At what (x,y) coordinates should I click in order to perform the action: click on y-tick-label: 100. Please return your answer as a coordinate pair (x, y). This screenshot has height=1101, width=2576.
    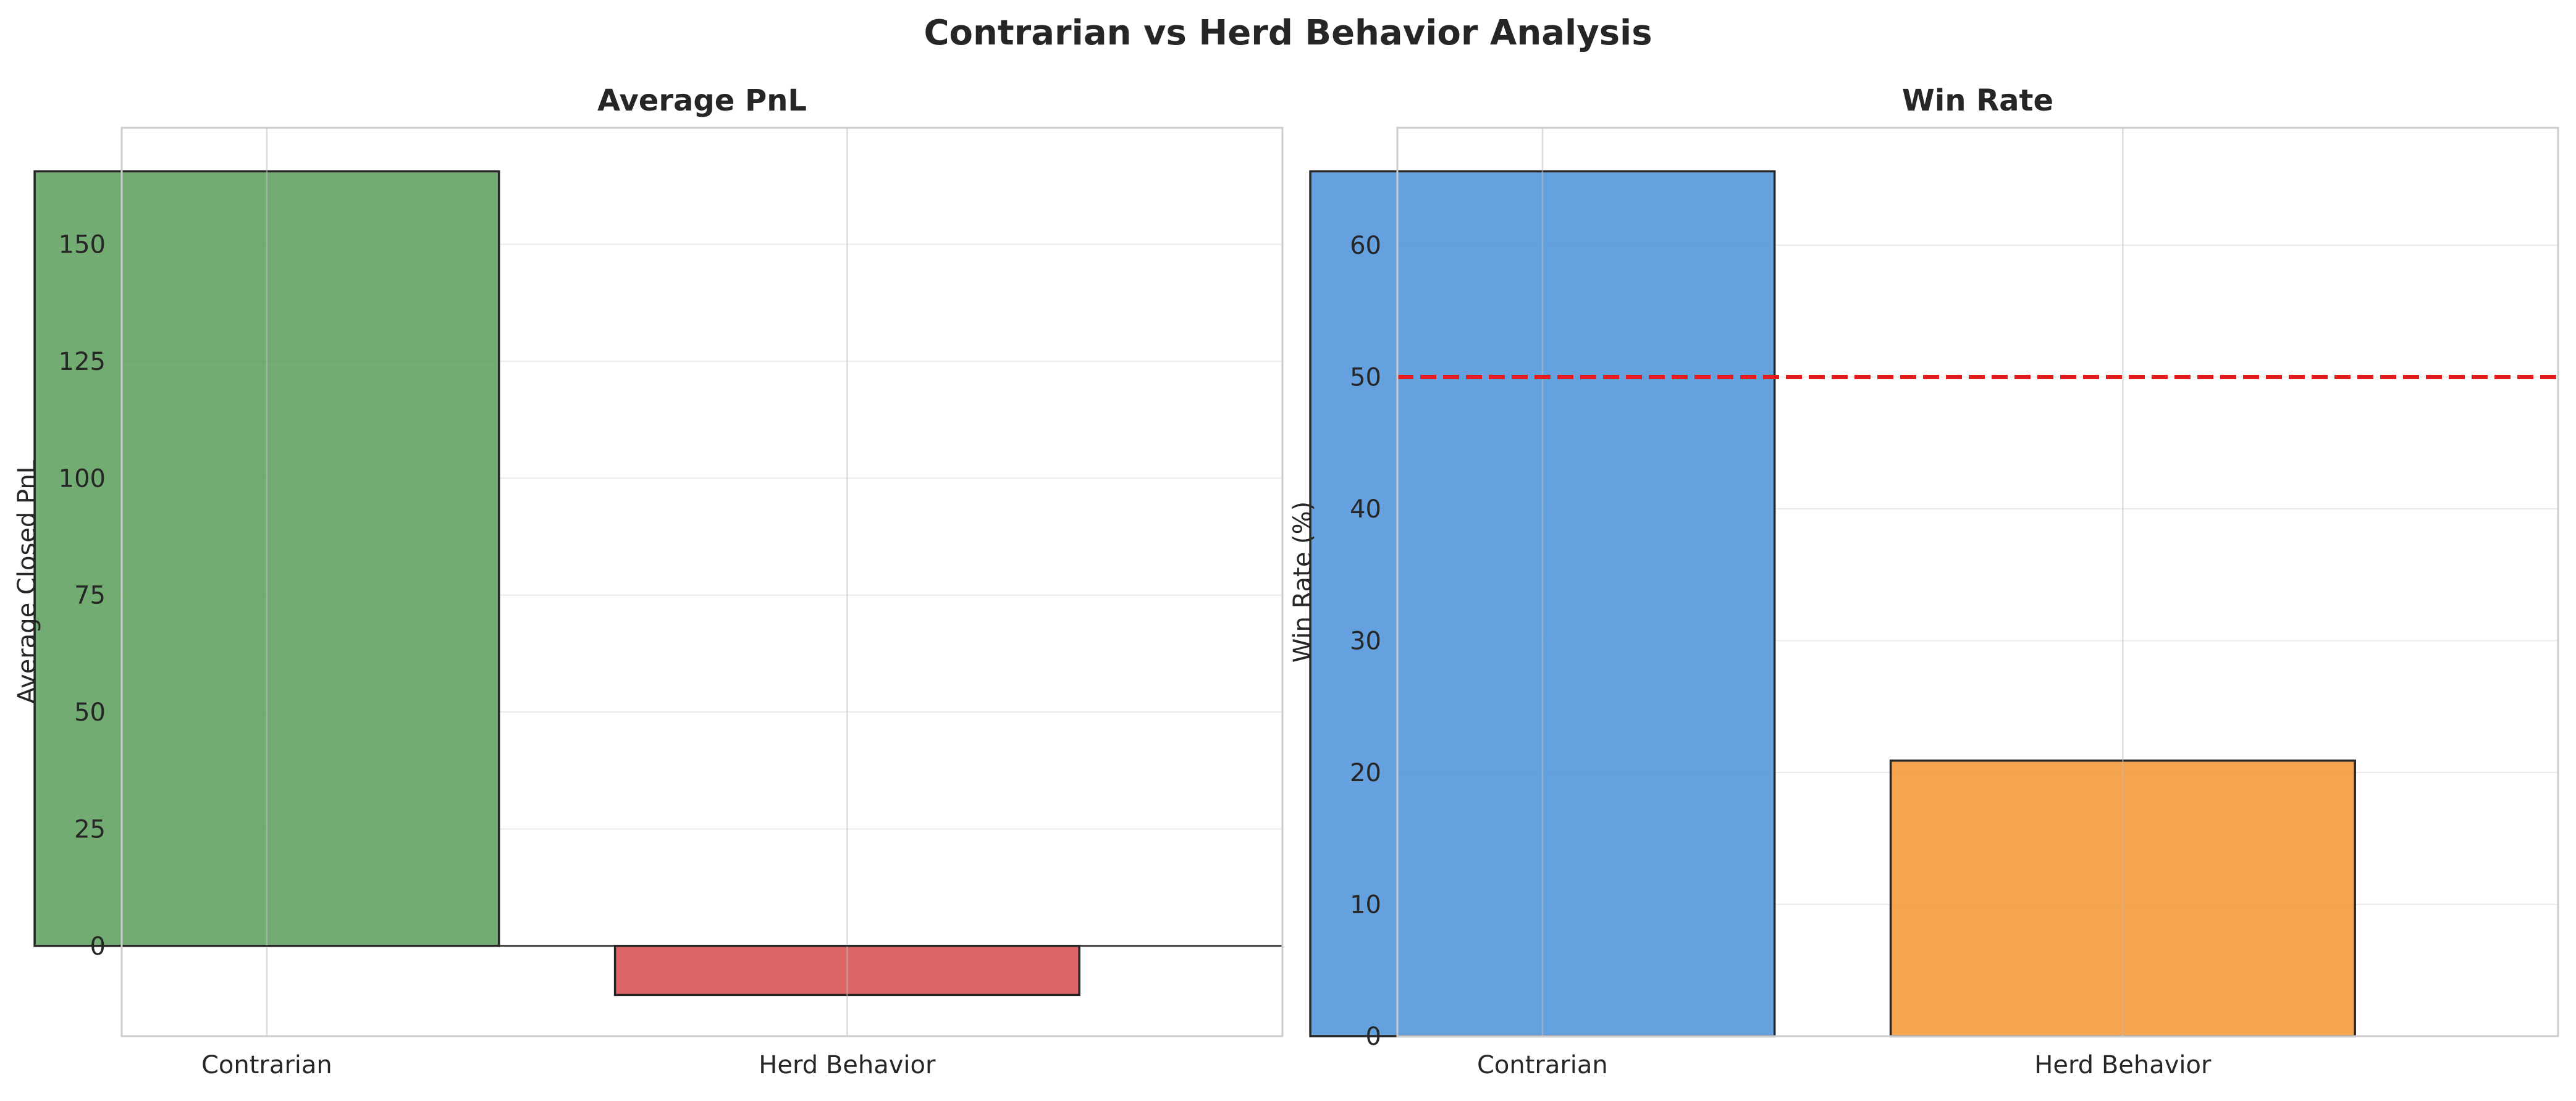
    Looking at the image, I should click on (82, 478).